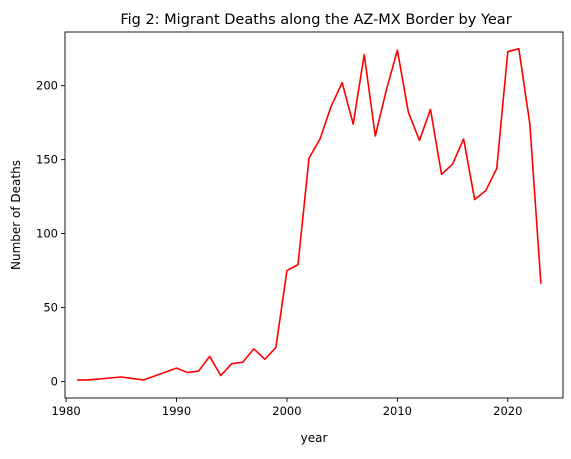 The height and width of the screenshot is (459, 571). What do you see at coordinates (47, 234) in the screenshot?
I see `y-tick-label: 100` at bounding box center [47, 234].